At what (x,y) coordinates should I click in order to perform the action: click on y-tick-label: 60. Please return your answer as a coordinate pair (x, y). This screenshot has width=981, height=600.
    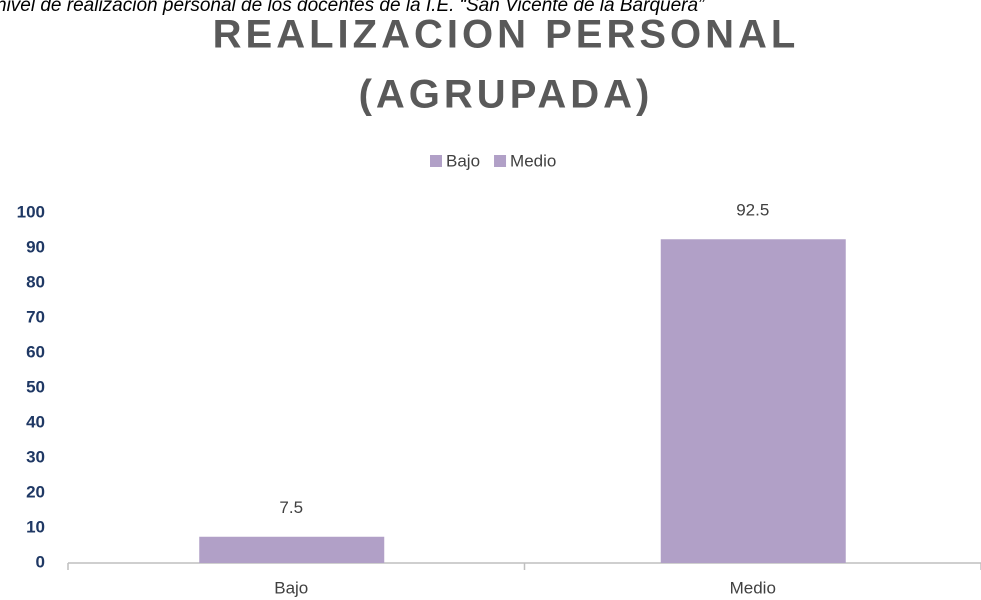
    Looking at the image, I should click on (35, 351).